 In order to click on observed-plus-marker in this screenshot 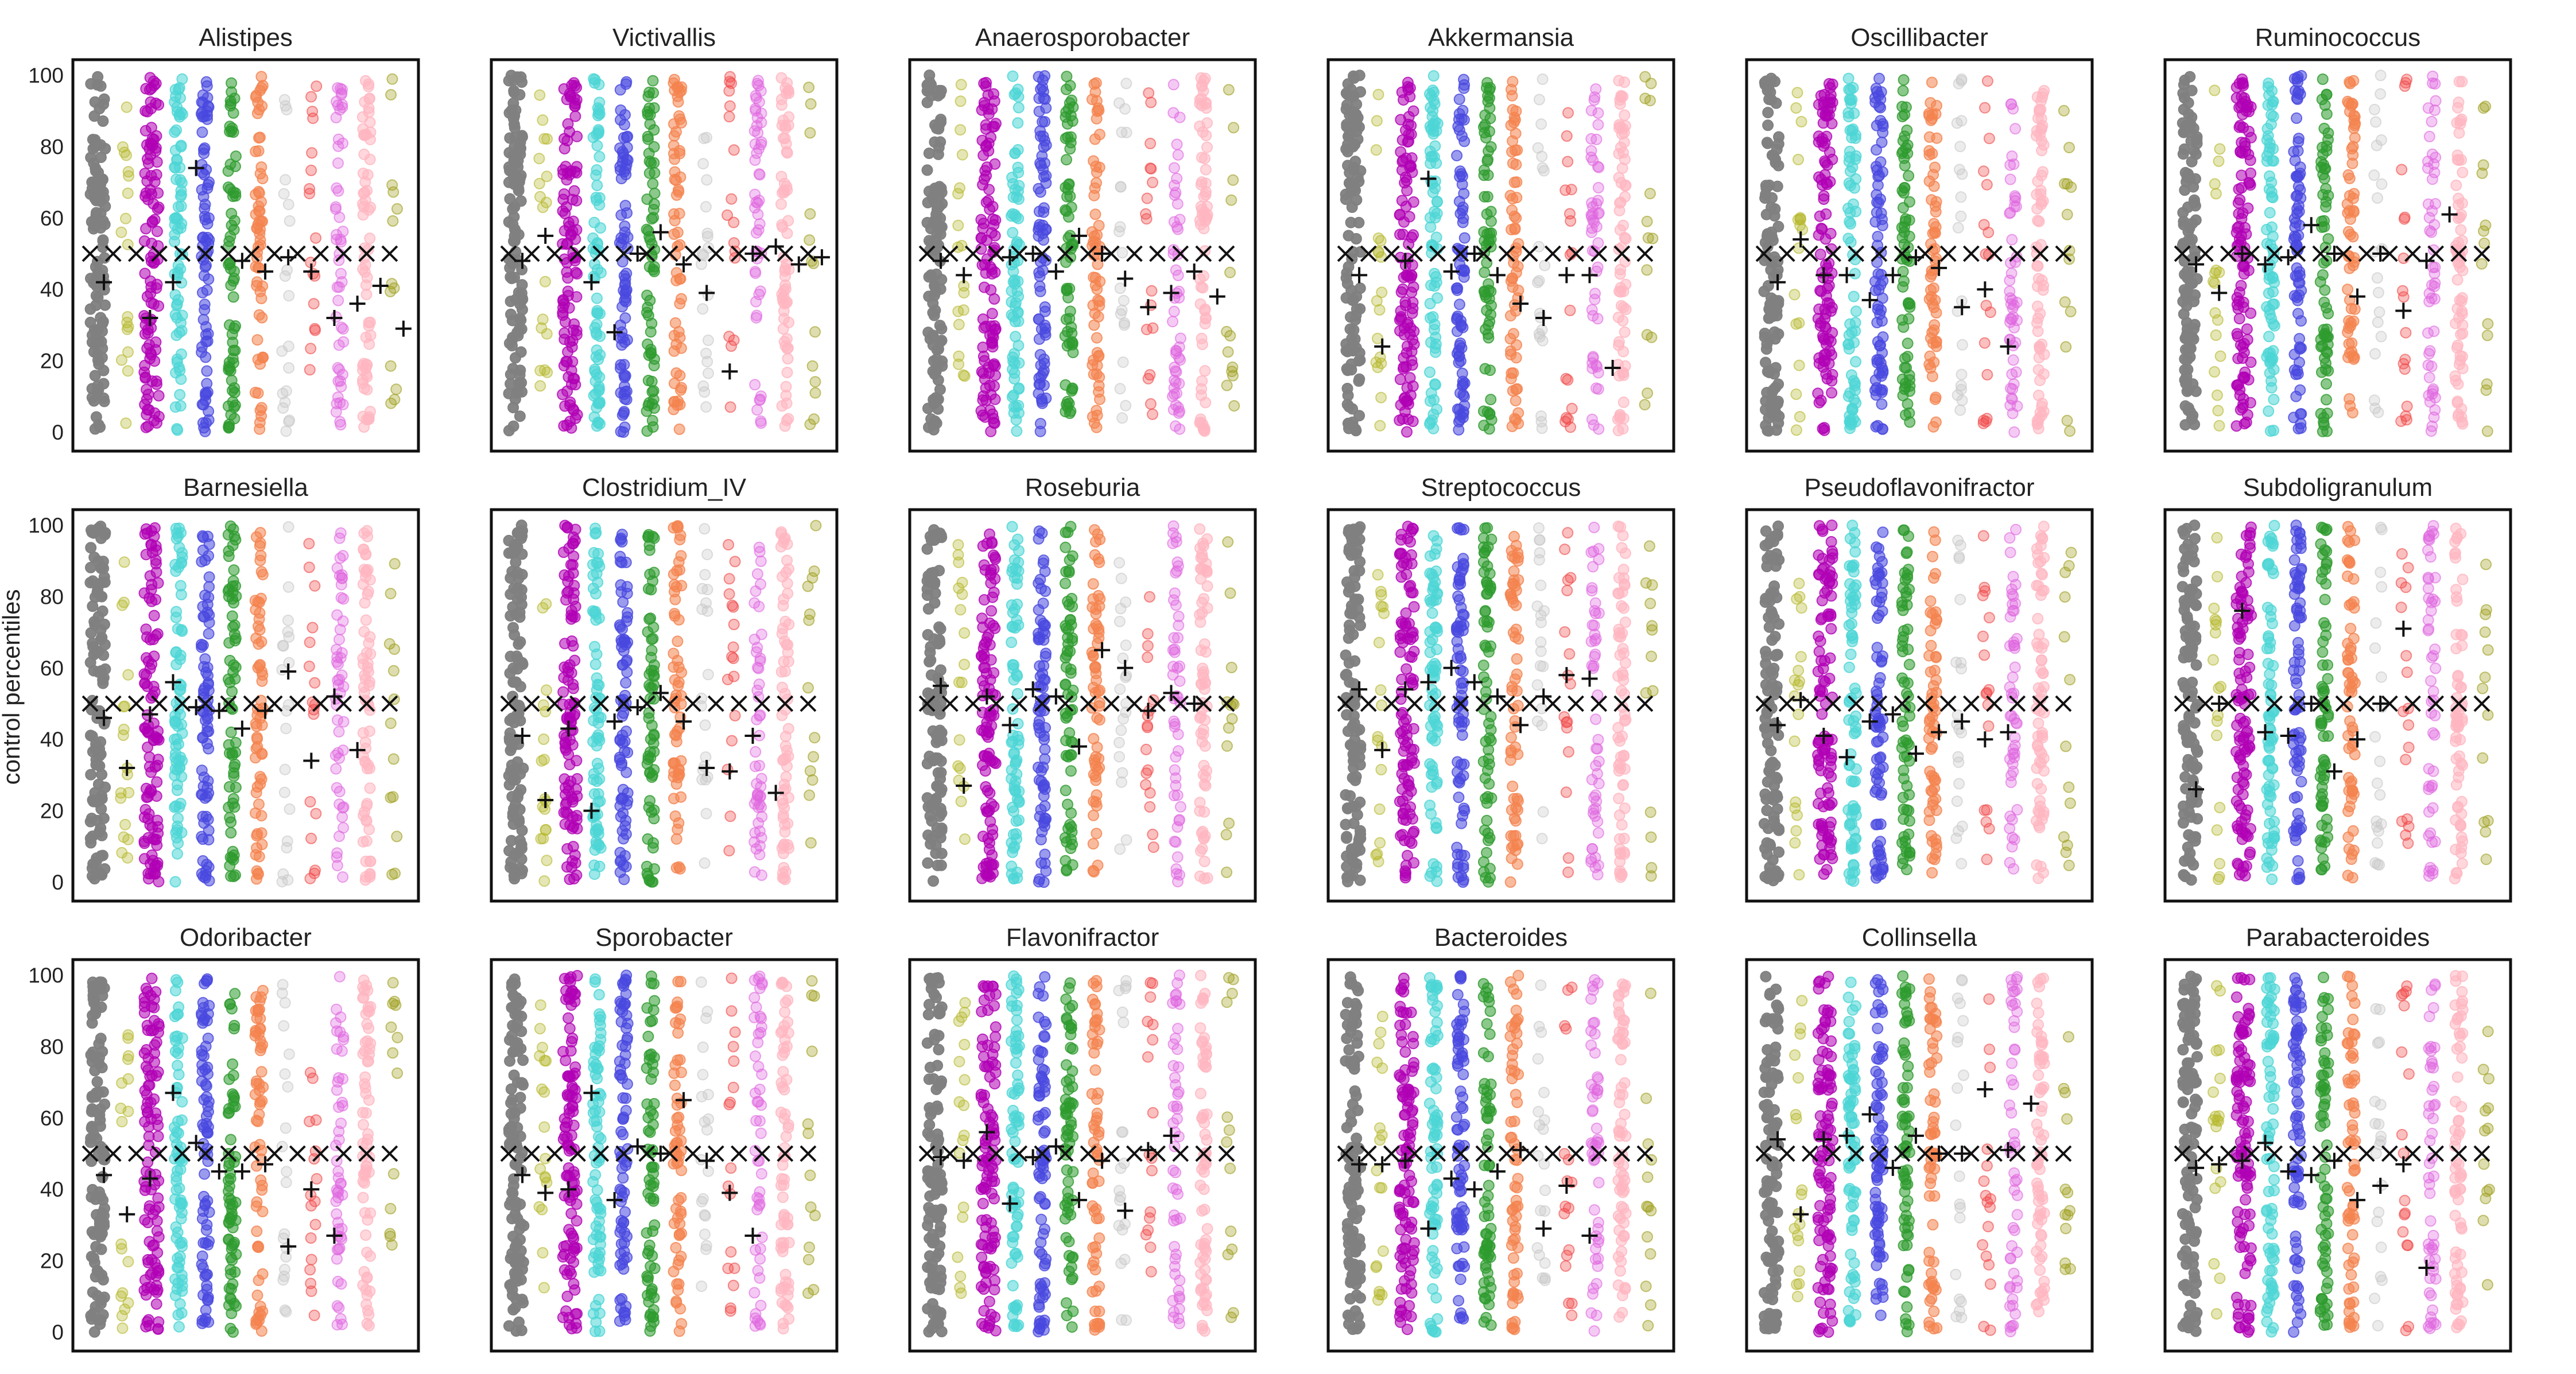, I will do `click(964, 275)`.